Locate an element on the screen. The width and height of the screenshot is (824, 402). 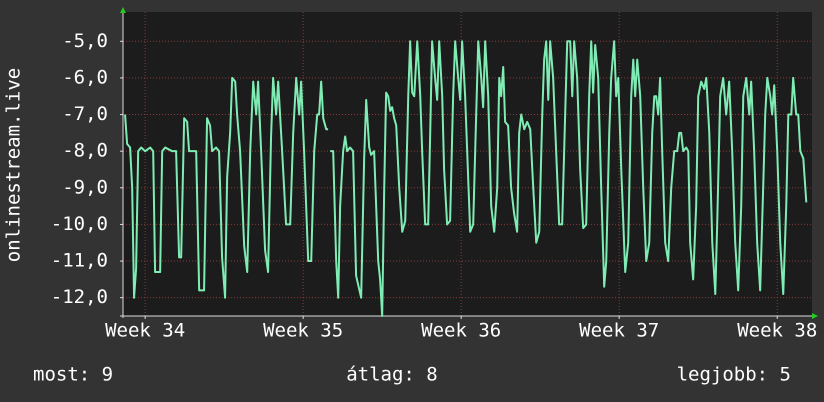
y-tick-label: -7,0 is located at coordinates (85, 114).